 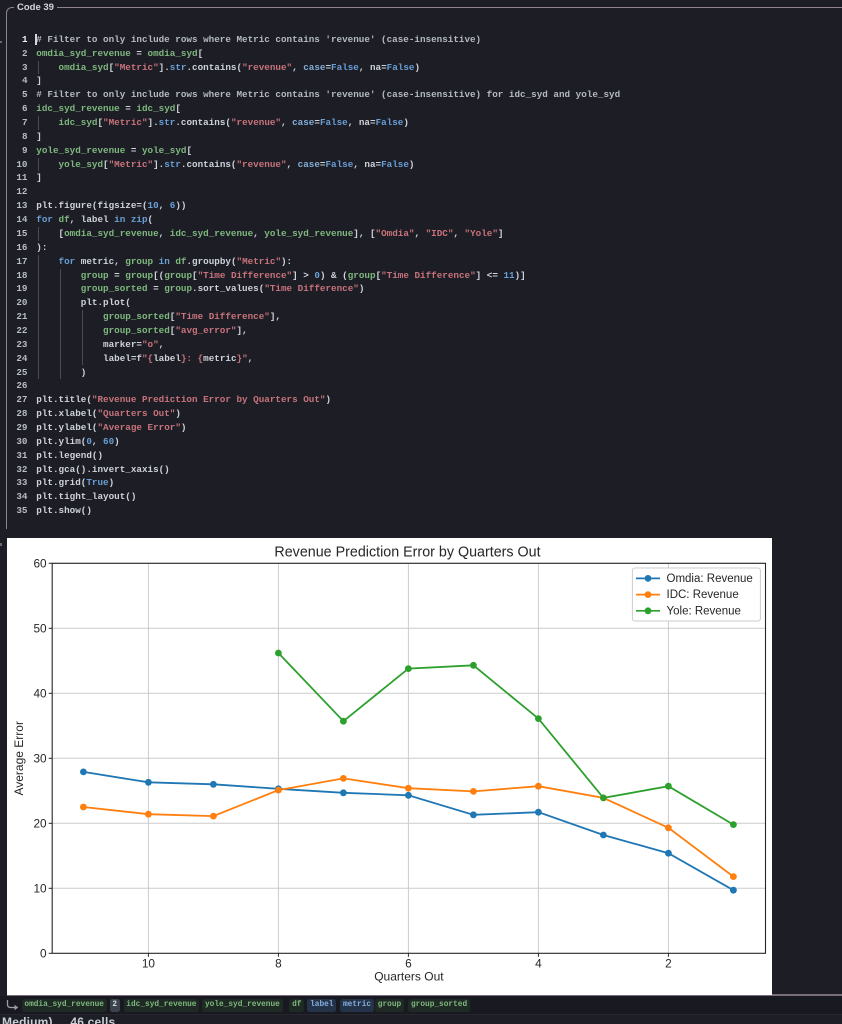 I want to click on svg-text: 20, so click(x=40, y=823).